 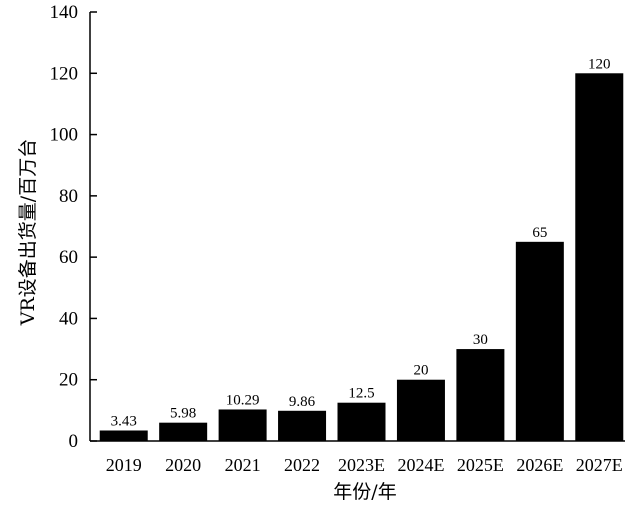 I want to click on x-tick-label: 2023E, so click(x=361, y=465).